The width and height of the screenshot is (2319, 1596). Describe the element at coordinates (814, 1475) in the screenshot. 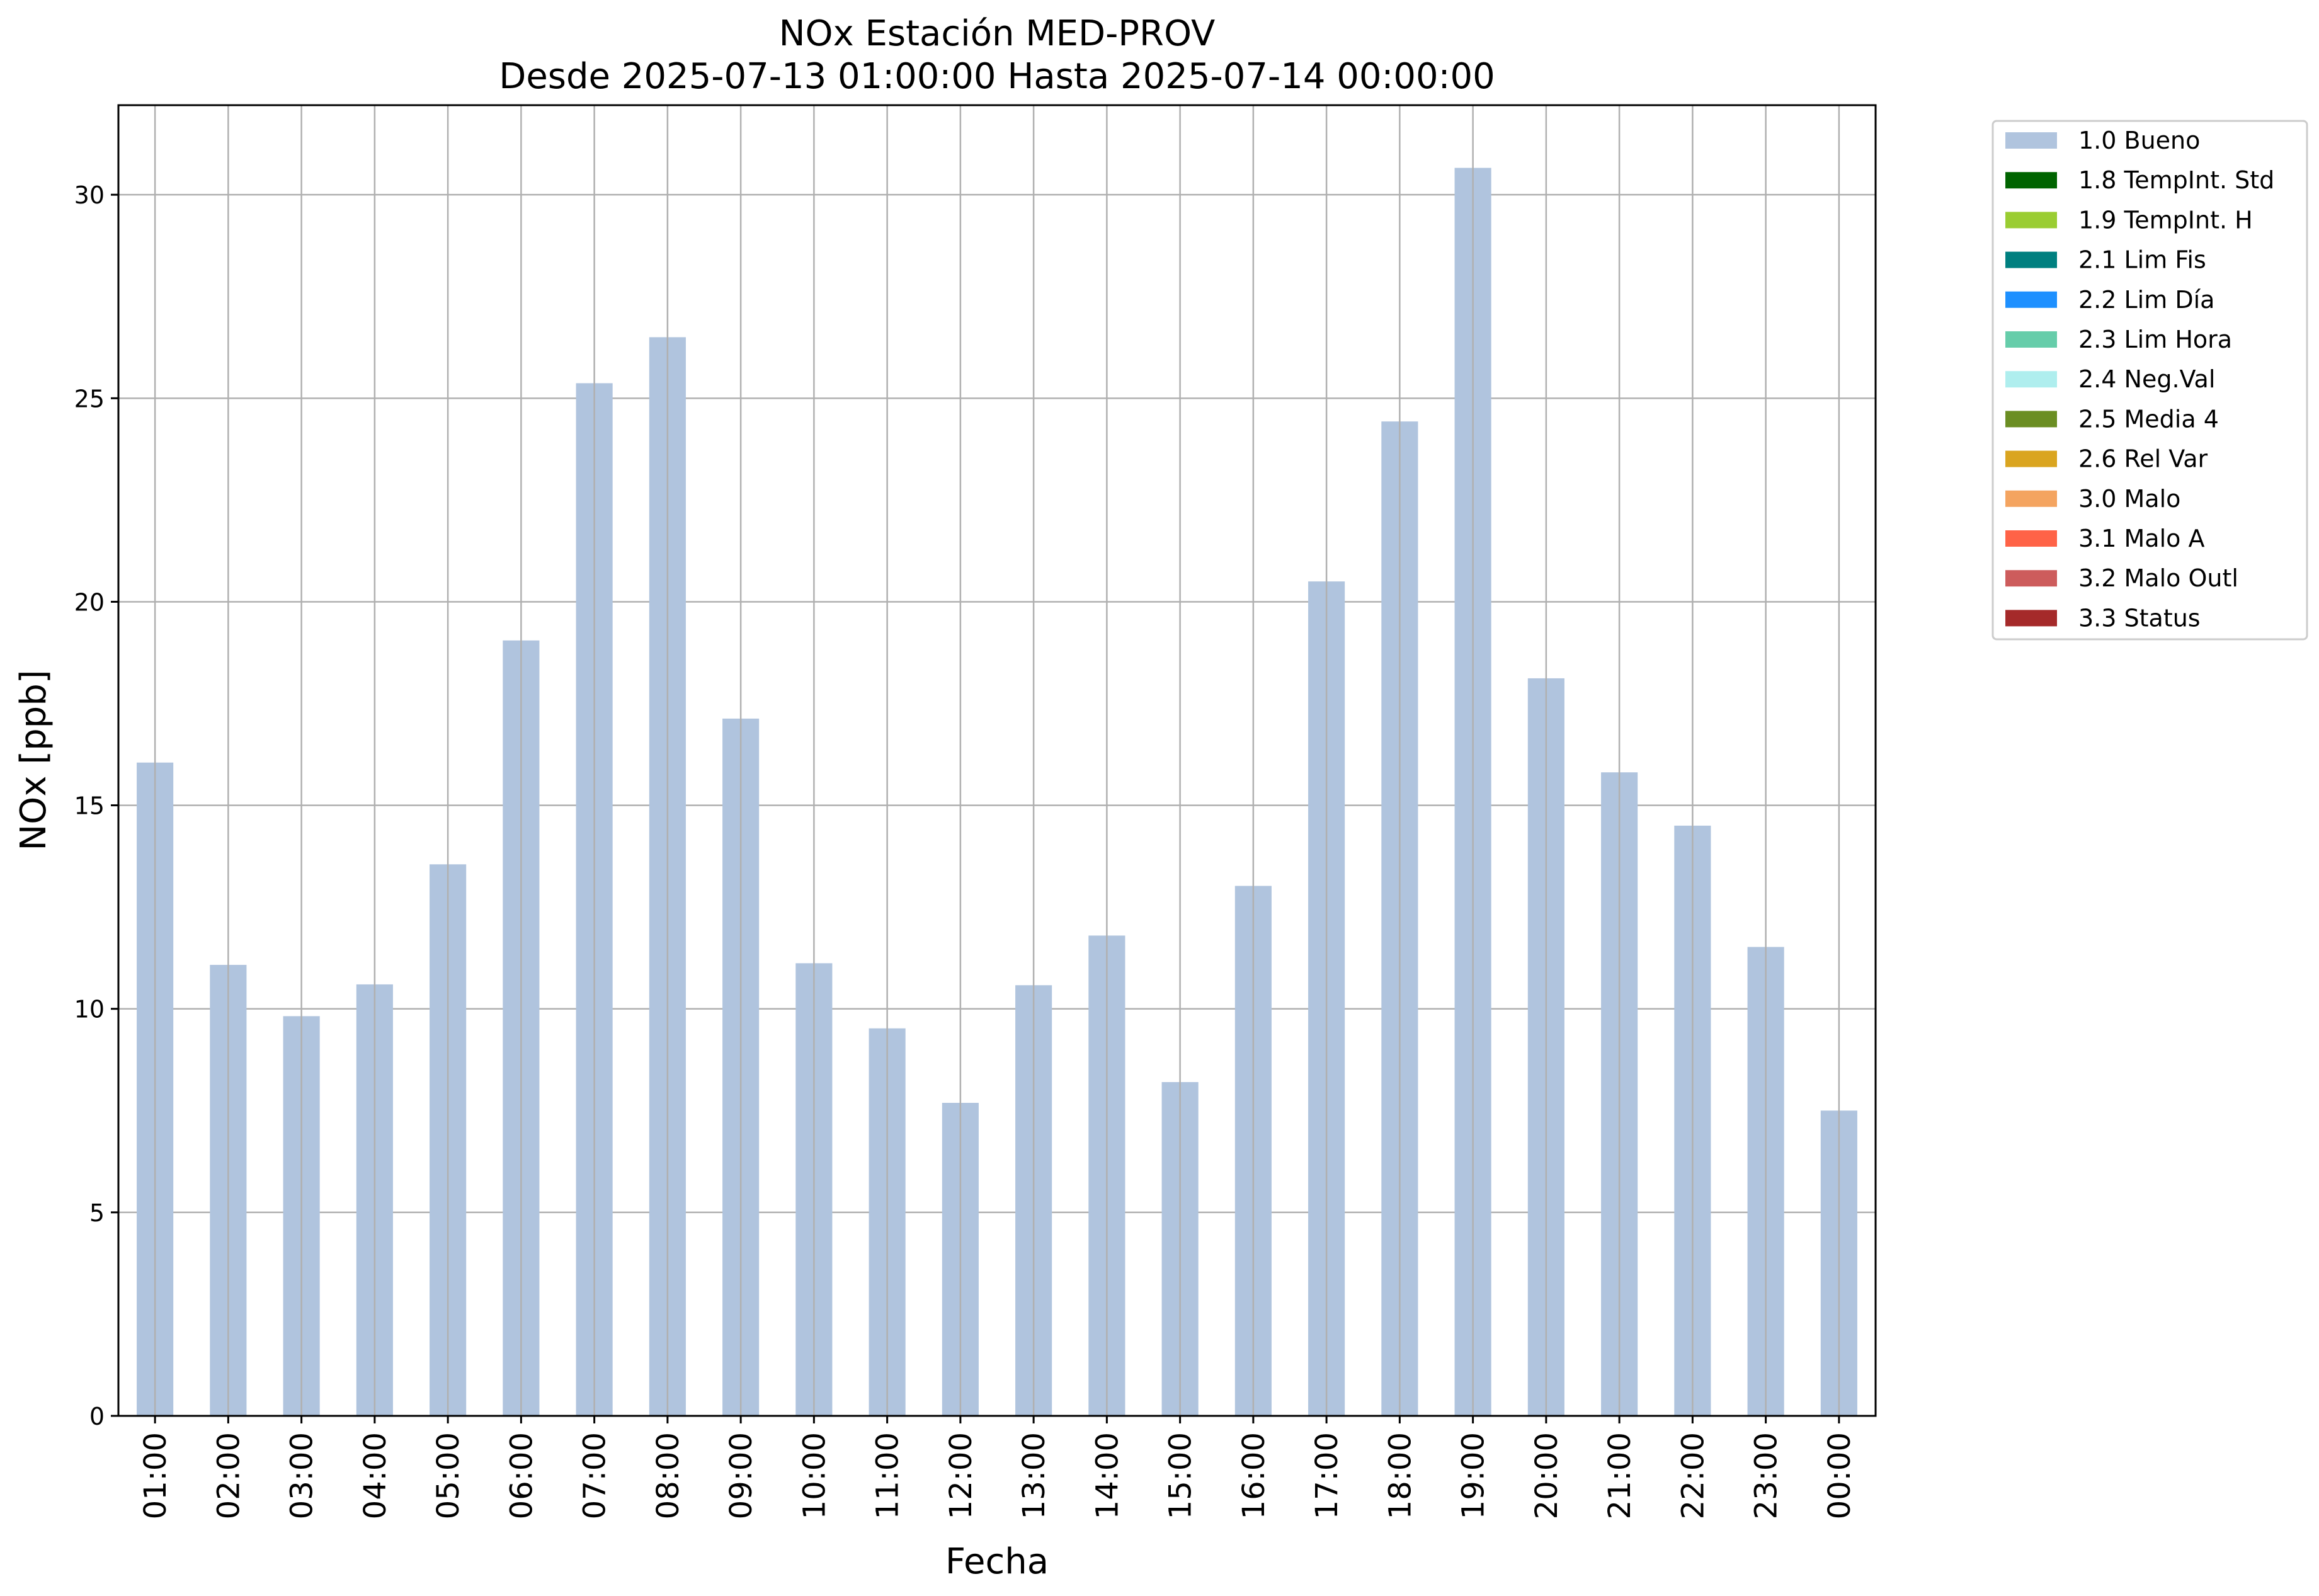

I see `x-tick-label: 10:00` at that location.